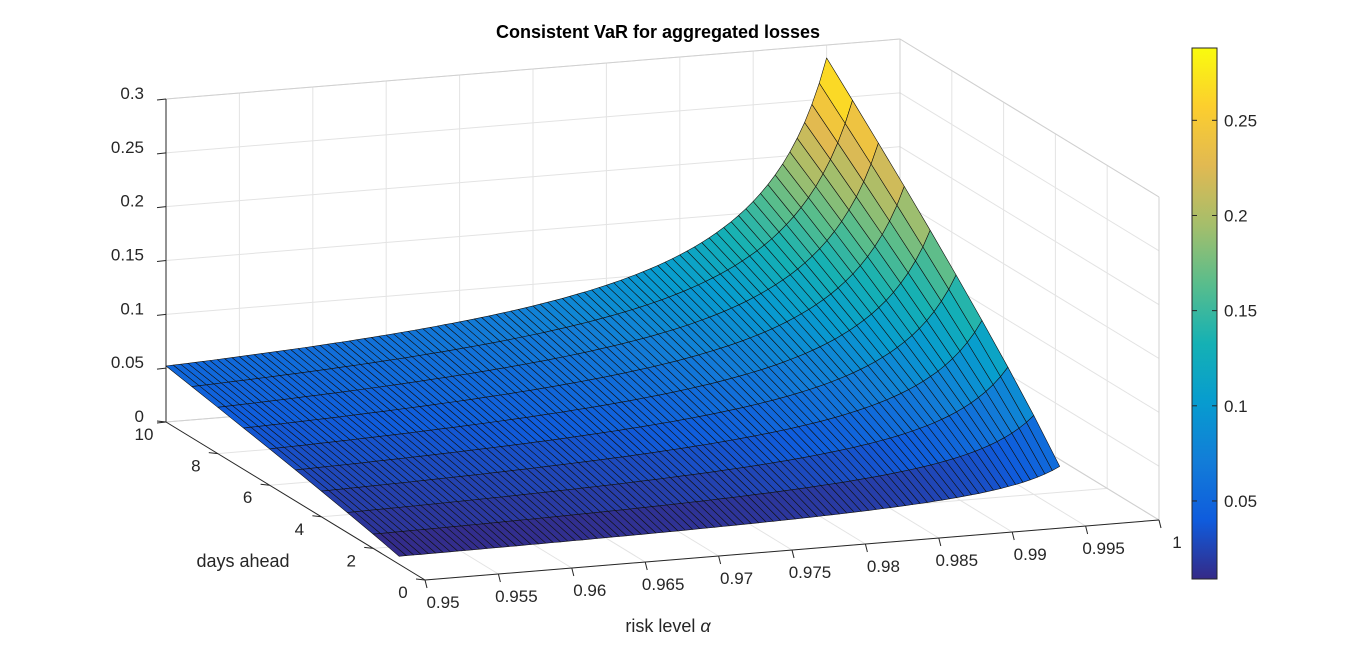  What do you see at coordinates (1043, 443) in the screenshot?
I see `surface-patch` at bounding box center [1043, 443].